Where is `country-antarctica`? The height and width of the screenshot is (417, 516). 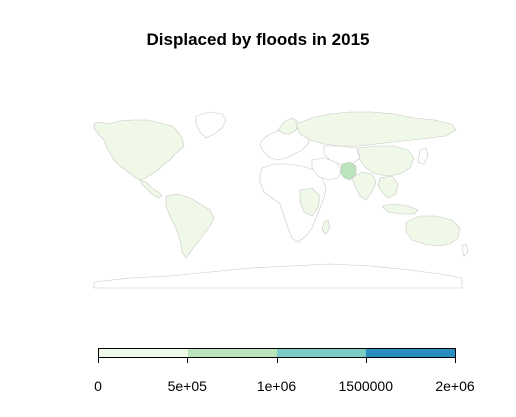 country-antarctica is located at coordinates (278, 276).